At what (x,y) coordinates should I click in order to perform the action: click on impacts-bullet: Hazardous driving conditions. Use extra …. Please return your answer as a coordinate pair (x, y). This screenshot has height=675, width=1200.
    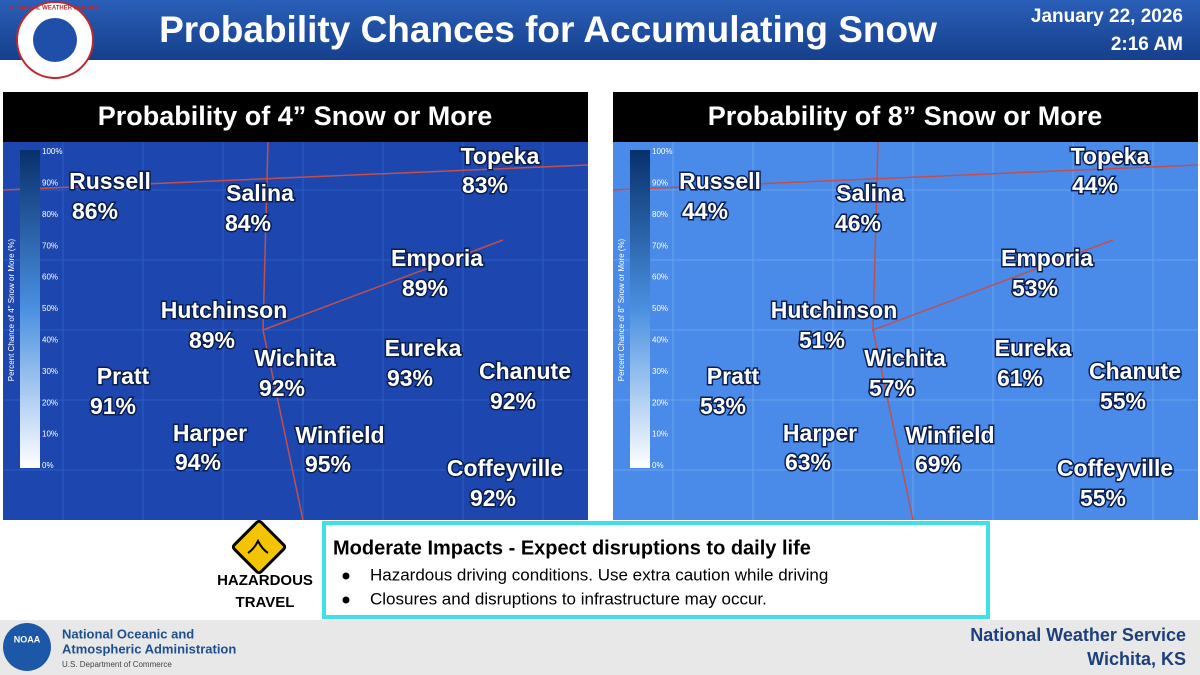
    Looking at the image, I should click on (599, 574).